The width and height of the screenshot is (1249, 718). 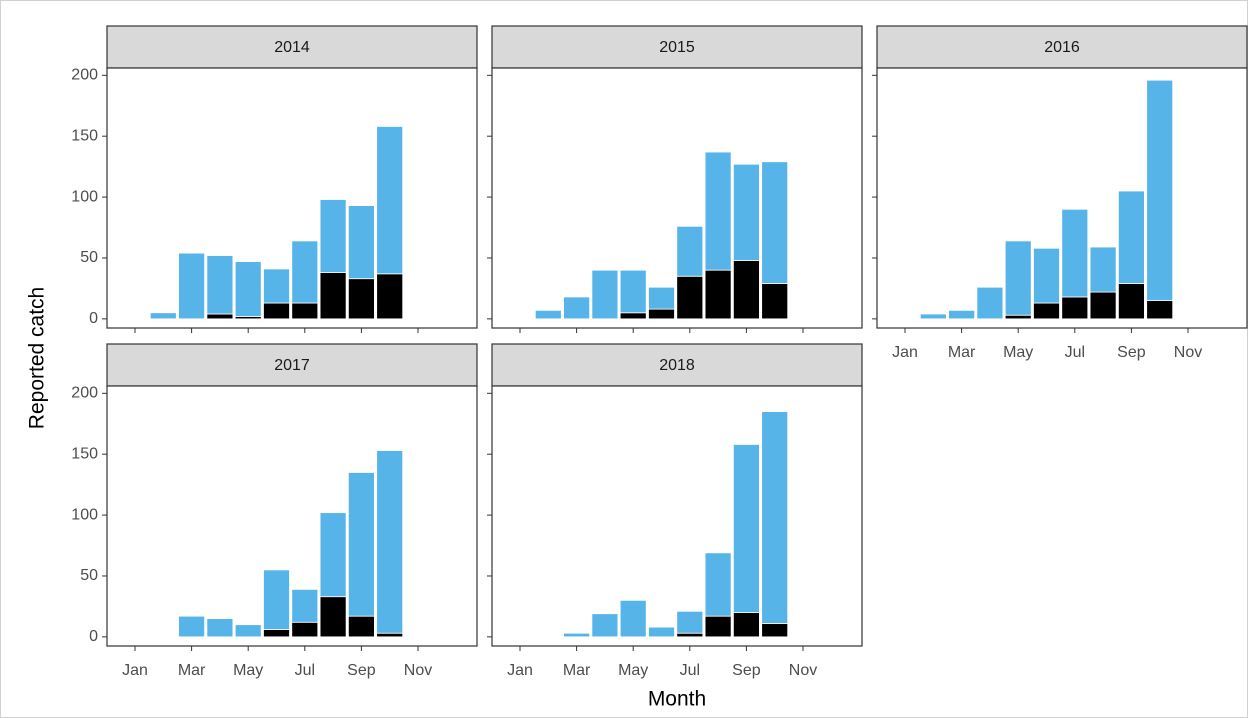 I want to click on y-tick-label: 150, so click(x=84, y=135).